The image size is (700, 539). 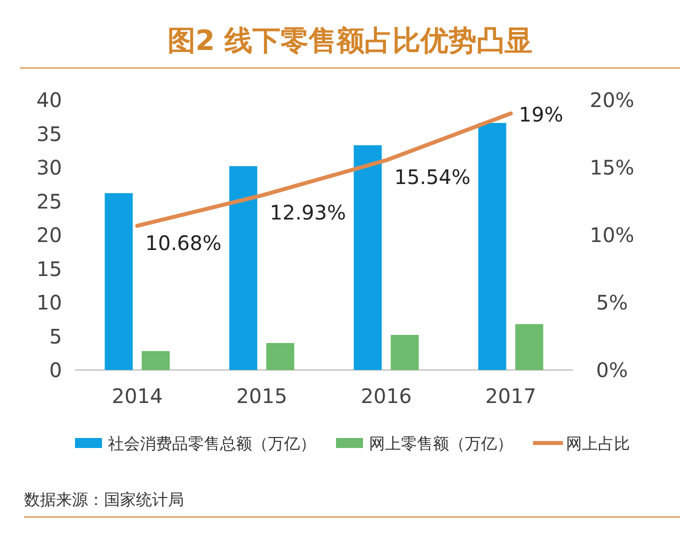 What do you see at coordinates (612, 235) in the screenshot?
I see `y2-tick-label: 10%` at bounding box center [612, 235].